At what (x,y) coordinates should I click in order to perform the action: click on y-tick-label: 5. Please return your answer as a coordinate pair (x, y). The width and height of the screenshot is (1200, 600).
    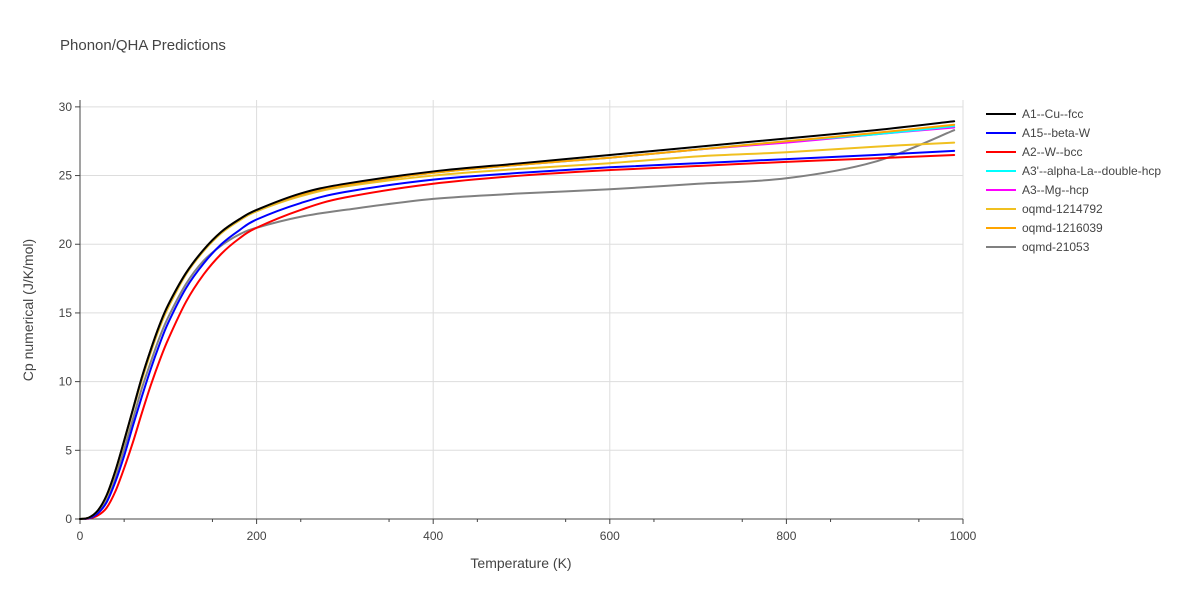
    Looking at the image, I should click on (68, 450).